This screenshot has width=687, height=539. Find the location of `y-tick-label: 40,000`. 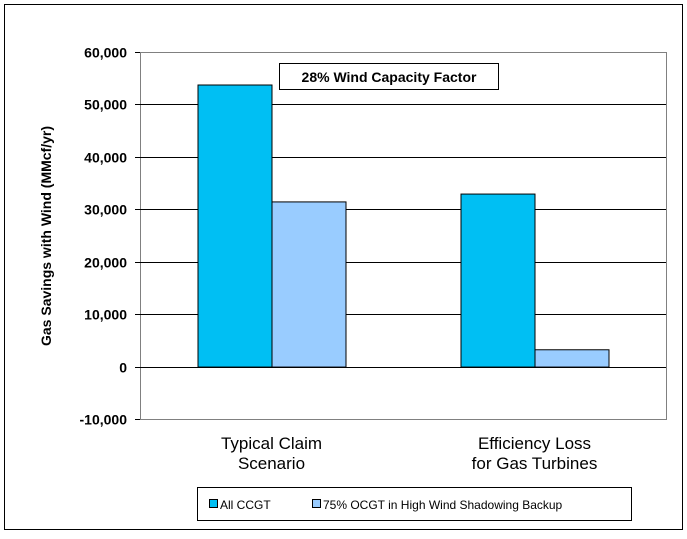

y-tick-label: 40,000 is located at coordinates (105, 158).